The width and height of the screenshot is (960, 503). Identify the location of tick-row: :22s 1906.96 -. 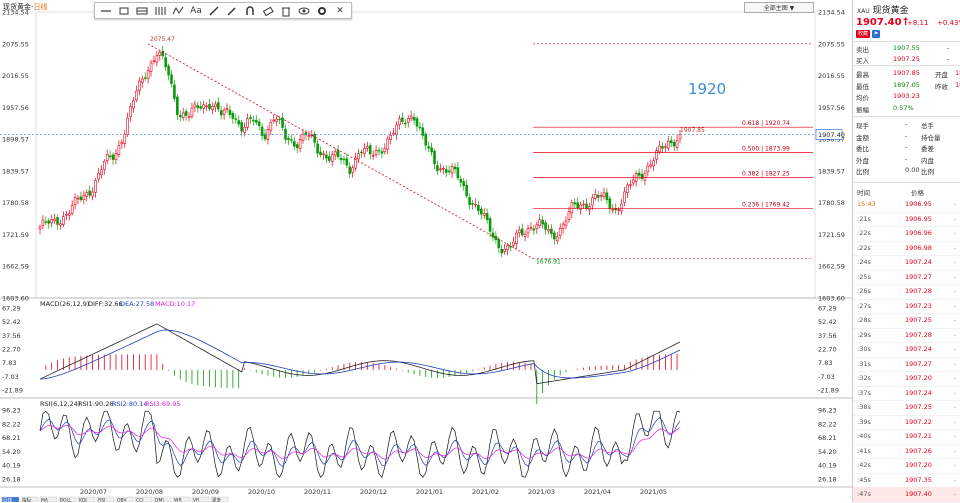
(906, 234).